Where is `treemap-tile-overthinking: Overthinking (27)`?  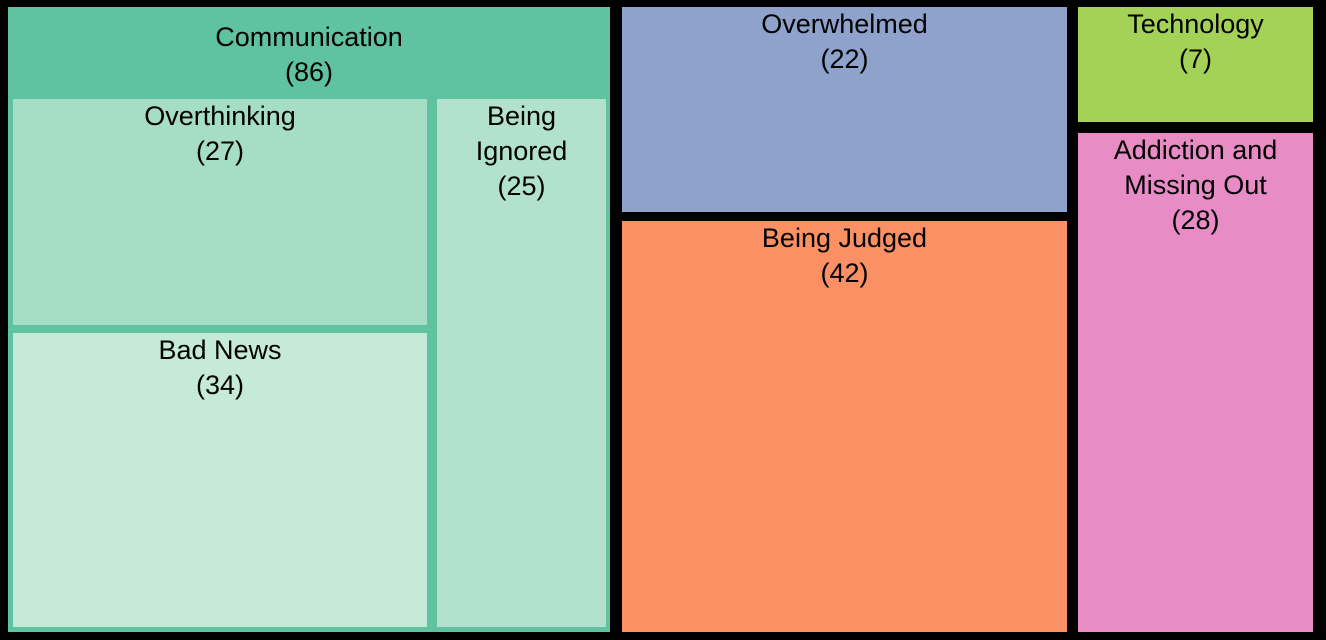 treemap-tile-overthinking: Overthinking (27) is located at coordinates (220, 212).